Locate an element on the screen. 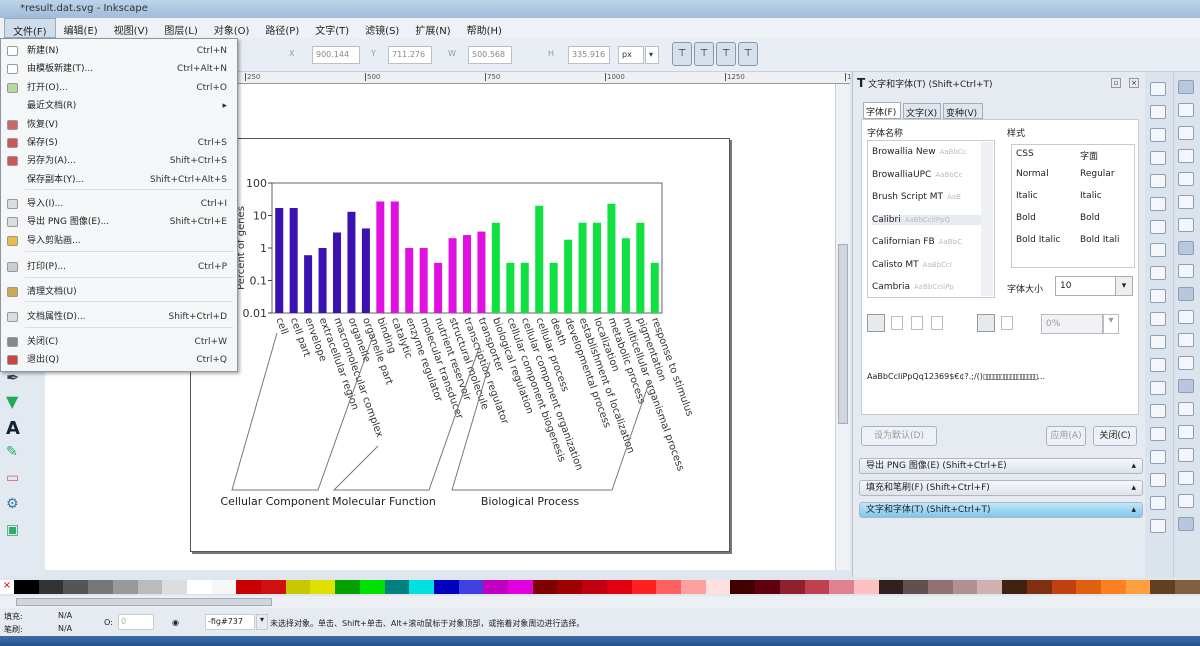 Image resolution: width=1200 pixels, height=646 pixels. align-center-button is located at coordinates (897, 323).